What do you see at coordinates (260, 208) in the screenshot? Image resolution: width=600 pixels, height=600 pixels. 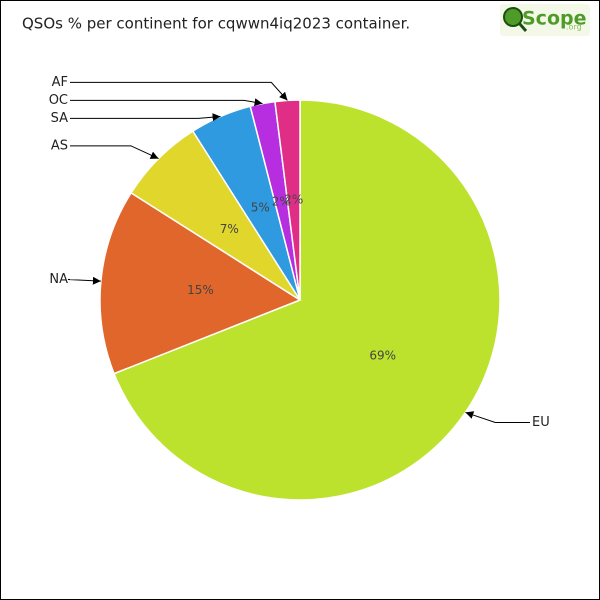 I see `data-label: 5%` at bounding box center [260, 208].